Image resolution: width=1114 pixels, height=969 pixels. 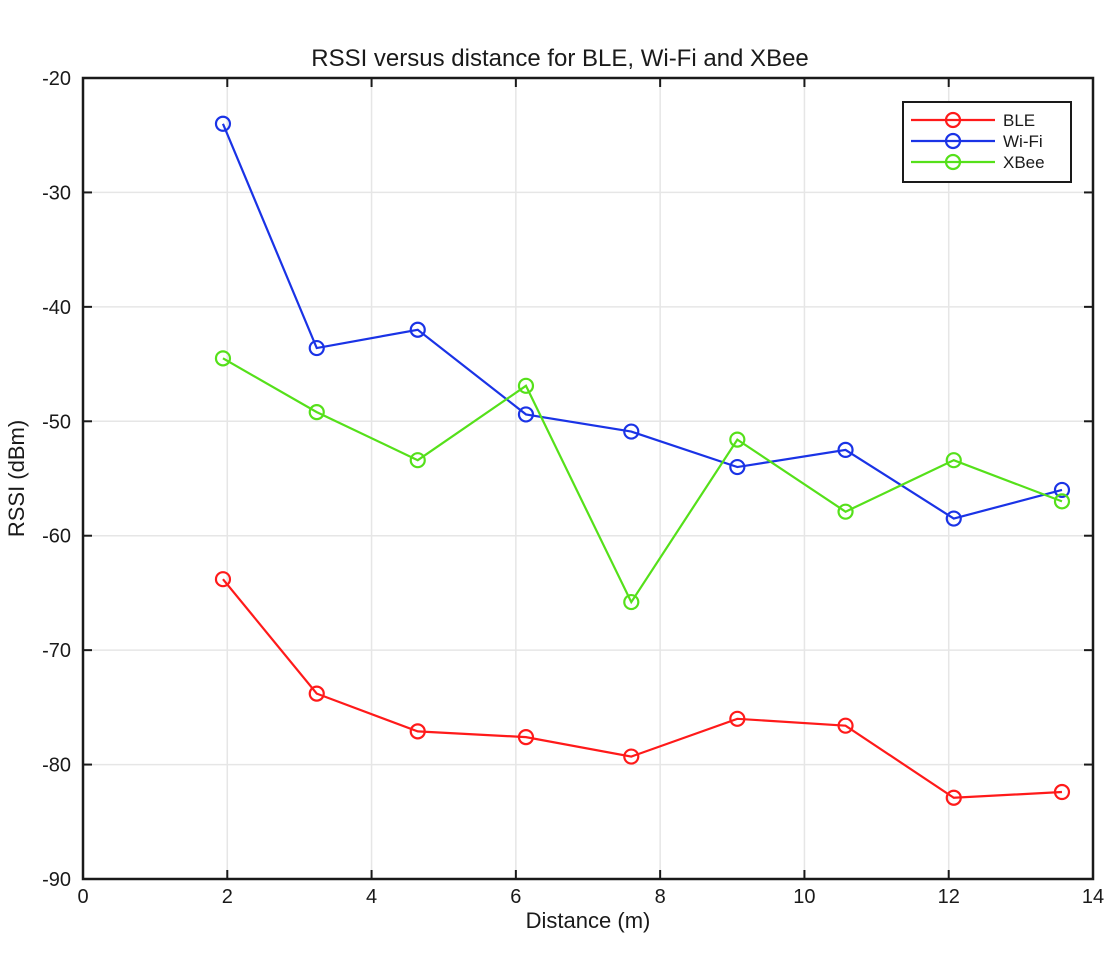 I want to click on x-tick-label: 8, so click(x=660, y=897).